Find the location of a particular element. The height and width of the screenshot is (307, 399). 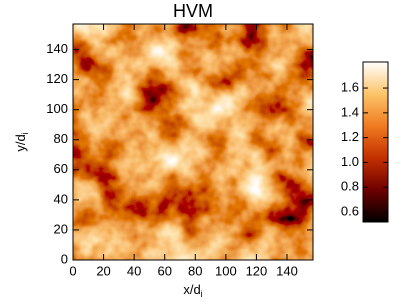

x-label-sub: i is located at coordinates (202, 294).